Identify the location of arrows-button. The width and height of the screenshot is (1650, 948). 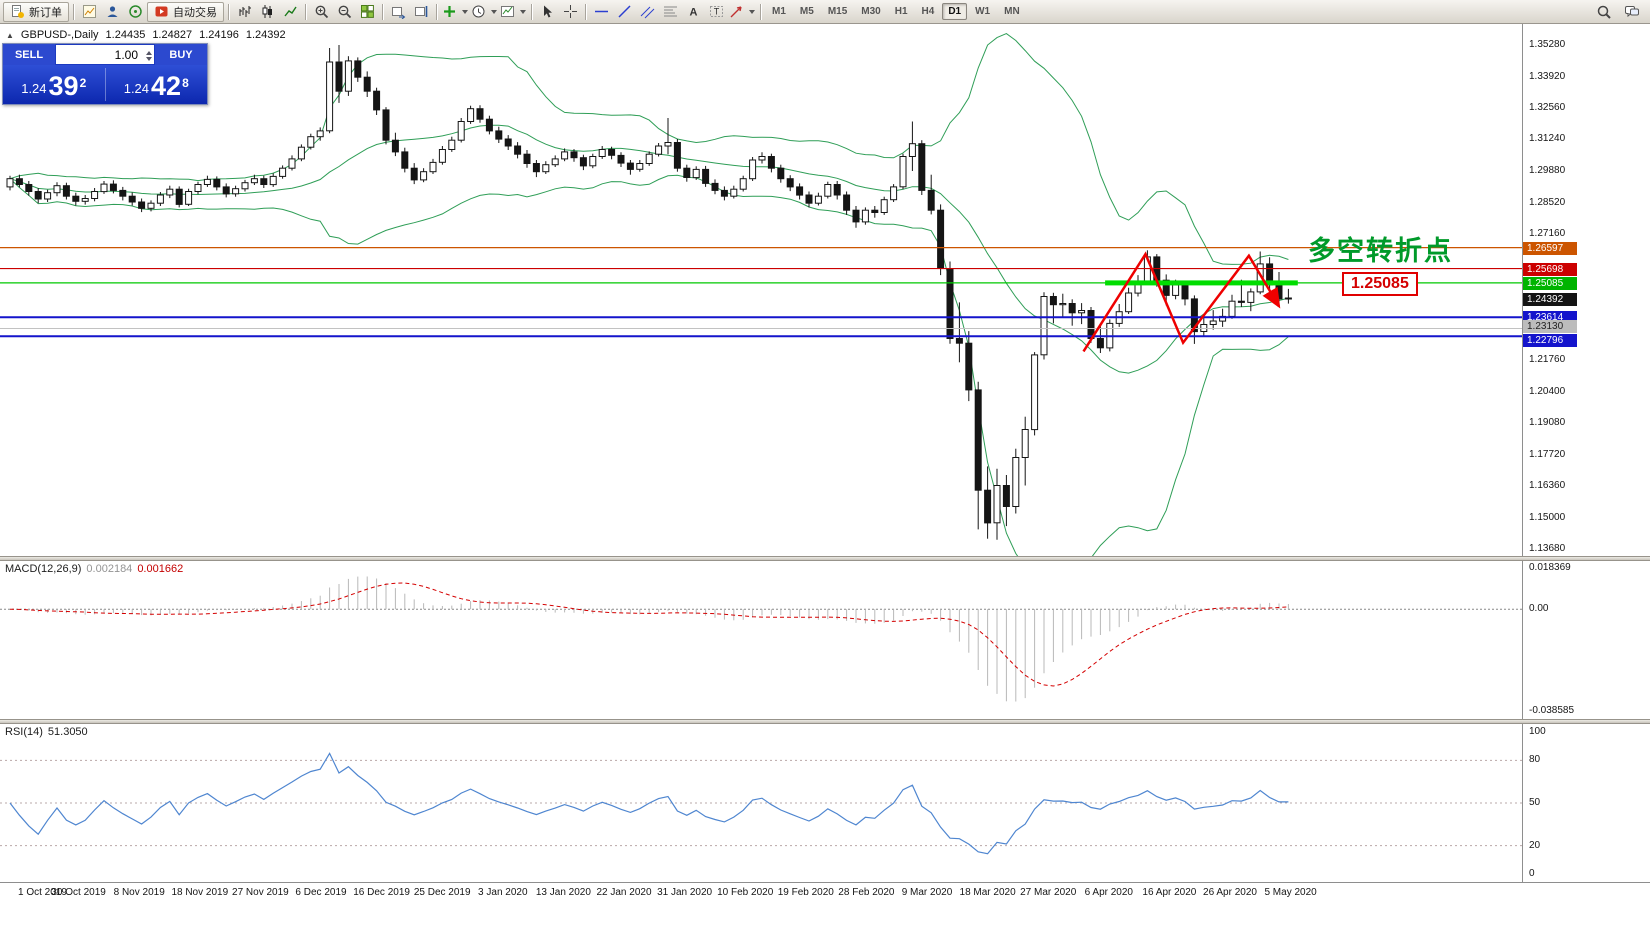
(742, 12).